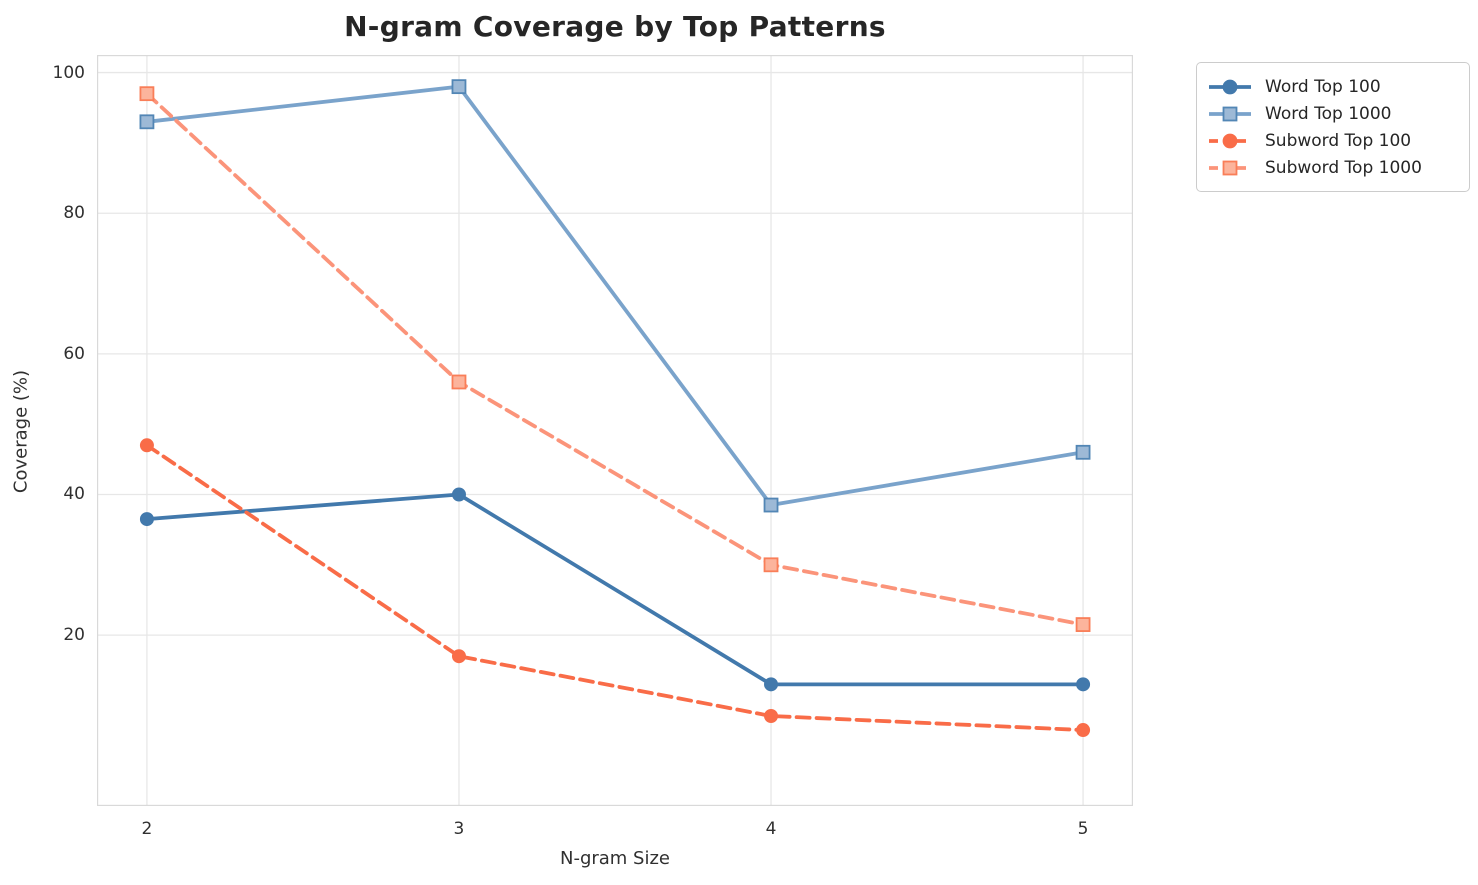 The image size is (1478, 885). I want to click on legend-label: Word Top 1000, so click(1328, 113).